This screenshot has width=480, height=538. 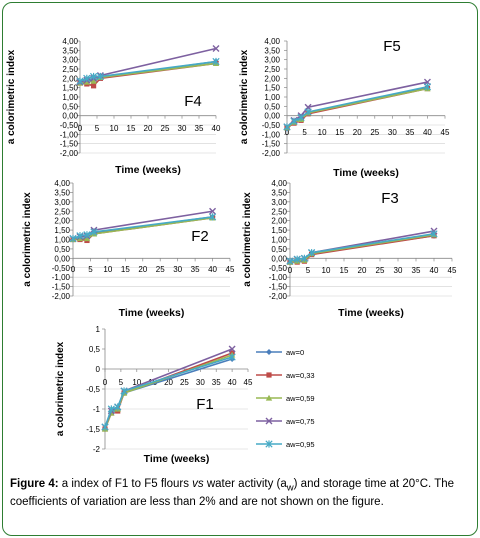 I want to click on y-tick-label: 0, so click(x=98, y=369).